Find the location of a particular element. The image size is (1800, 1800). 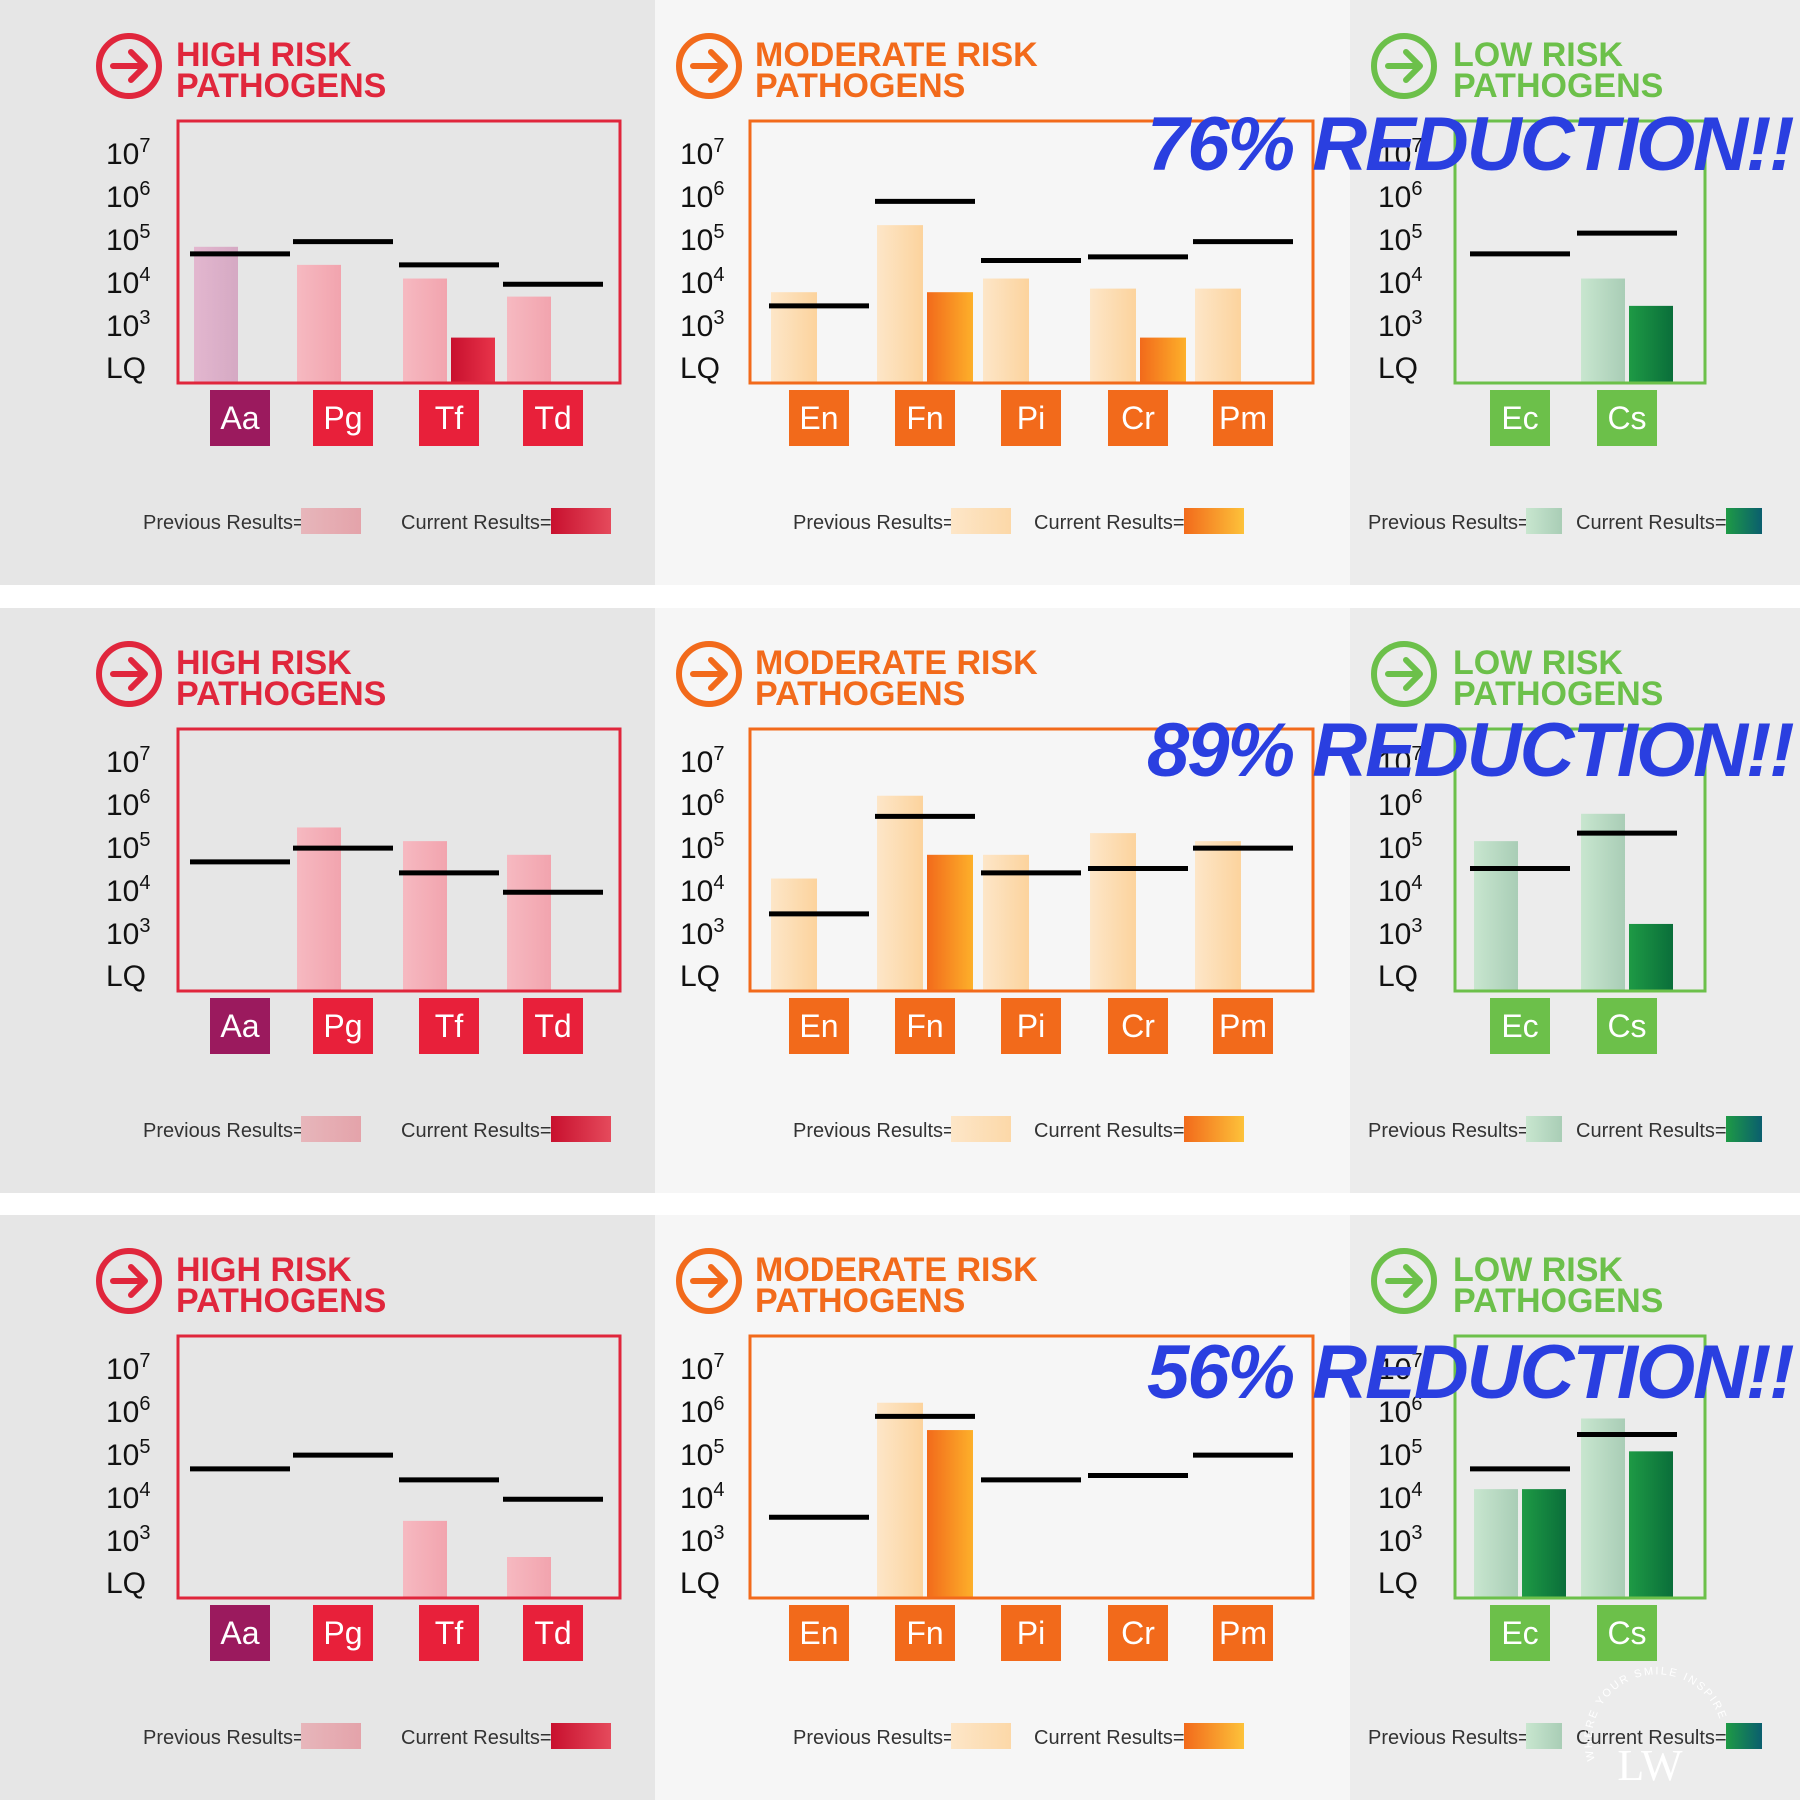

bar-previous-cr is located at coordinates (1113, 335).